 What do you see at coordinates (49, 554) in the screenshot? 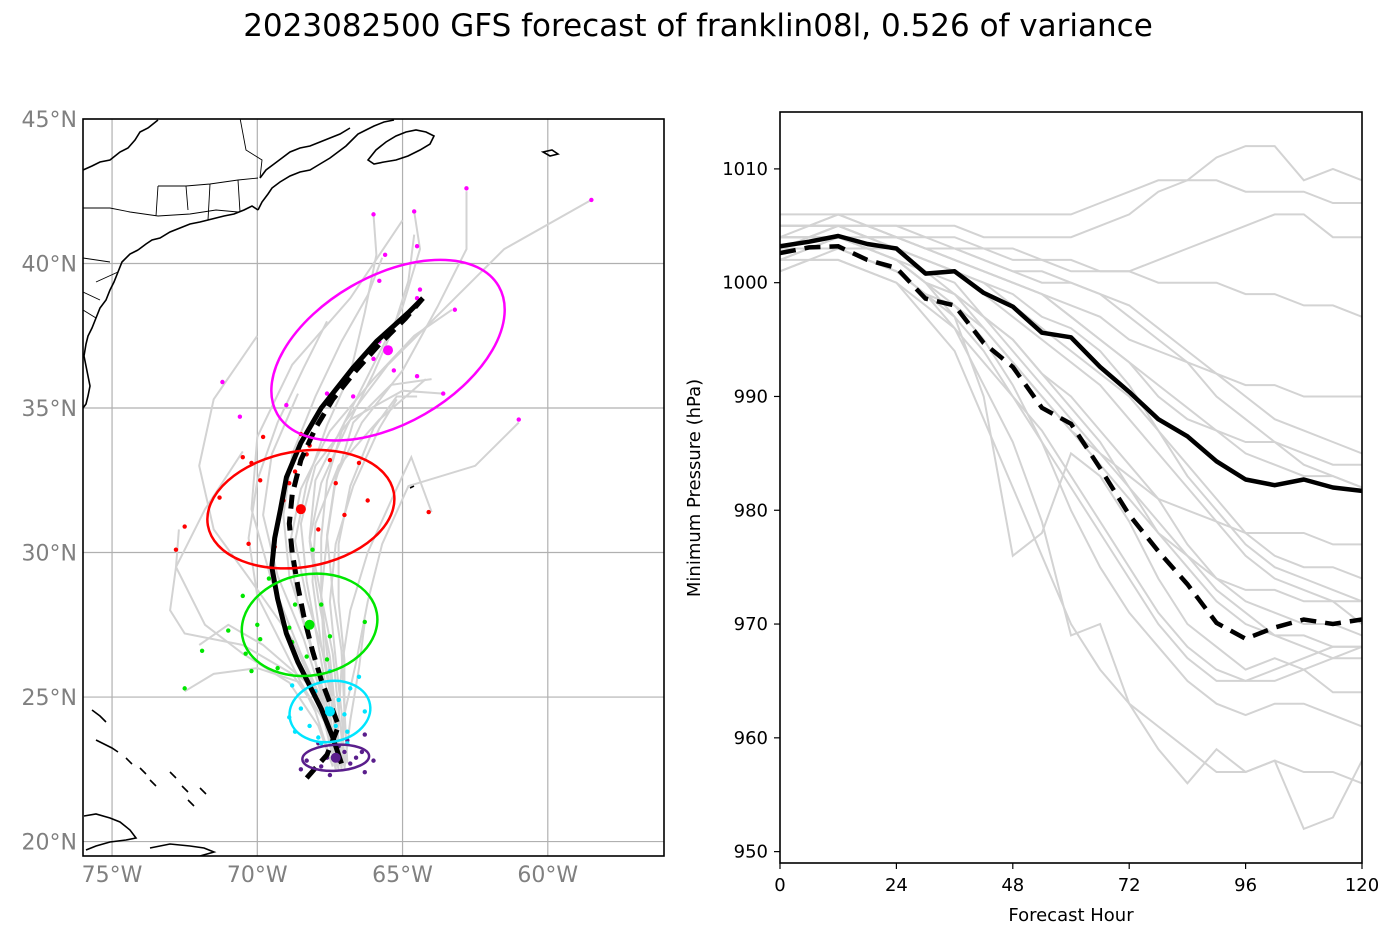
I see `map-ytick-label: 30°N` at bounding box center [49, 554].